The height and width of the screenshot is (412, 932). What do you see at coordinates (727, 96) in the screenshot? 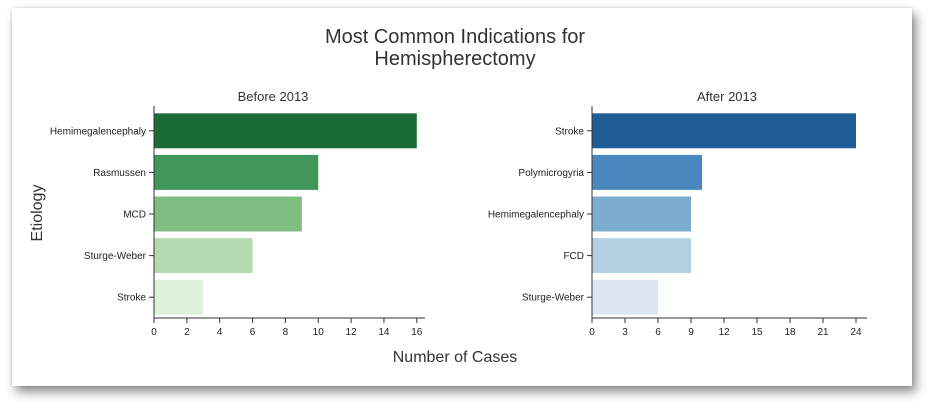
I see `panel-title: After 2013` at bounding box center [727, 96].